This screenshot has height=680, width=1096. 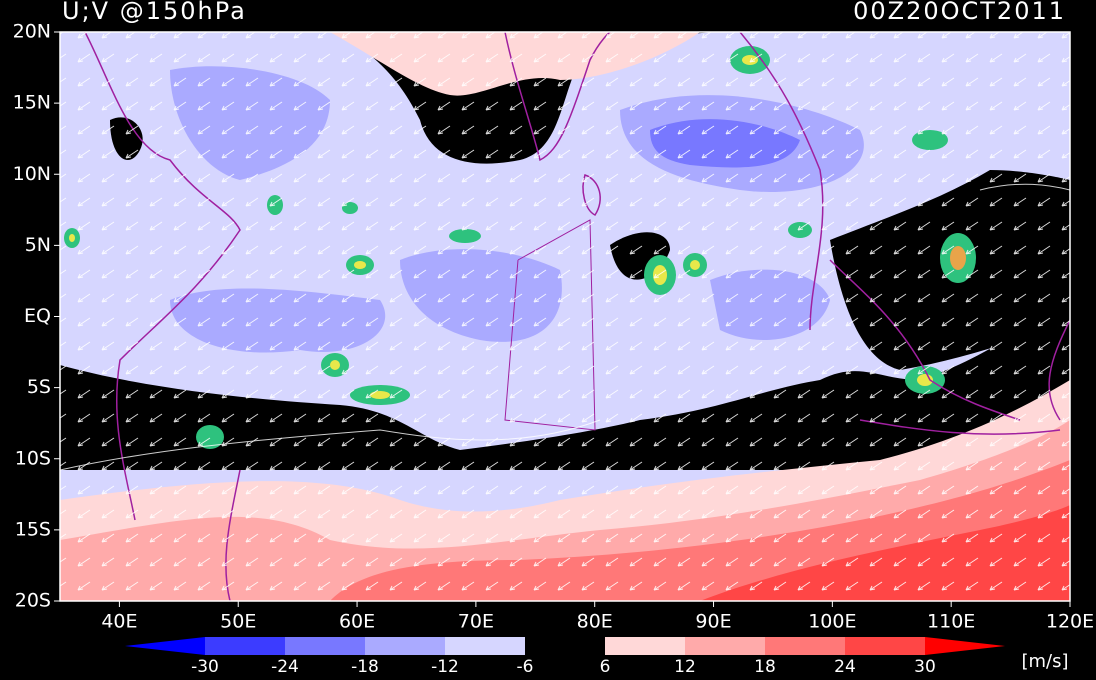 I want to click on lat-tick-label: 10N, so click(x=32, y=174).